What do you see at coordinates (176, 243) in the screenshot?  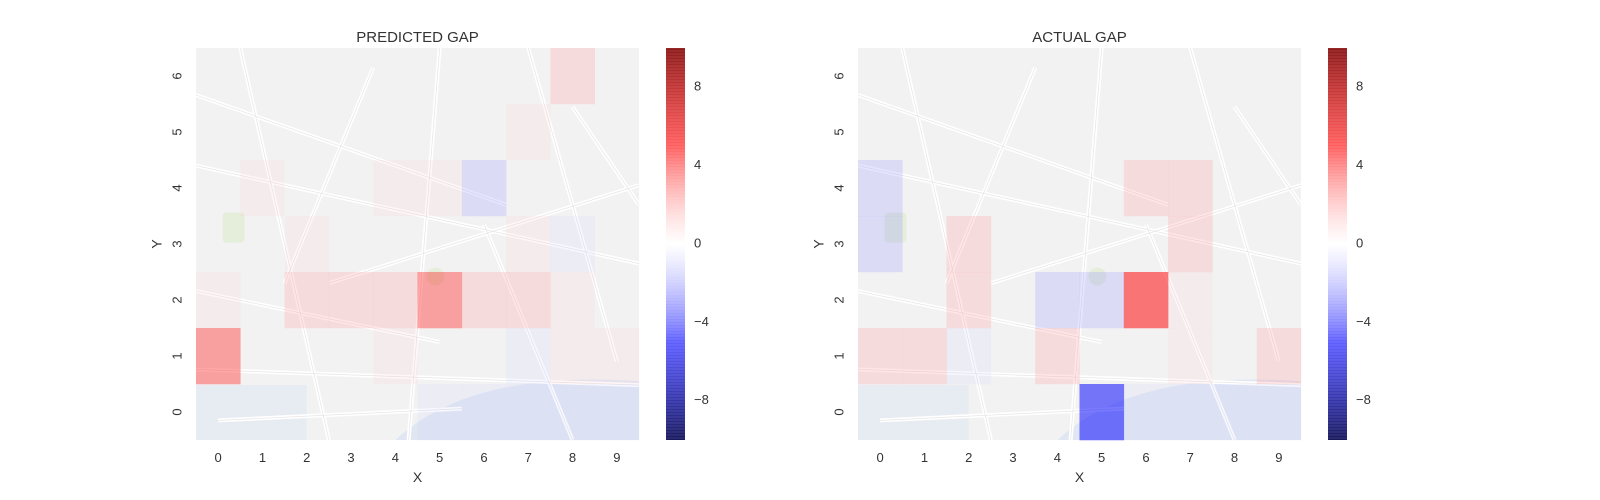 I see `y-tick-label: 3` at bounding box center [176, 243].